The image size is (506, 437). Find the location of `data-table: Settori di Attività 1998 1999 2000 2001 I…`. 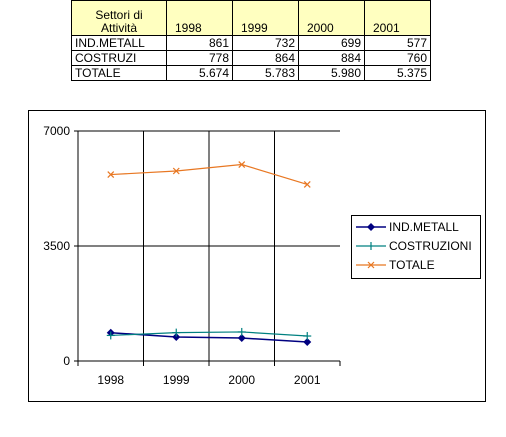

data-table: Settori di Attività 1998 1999 2000 2001 I… is located at coordinates (251, 40).